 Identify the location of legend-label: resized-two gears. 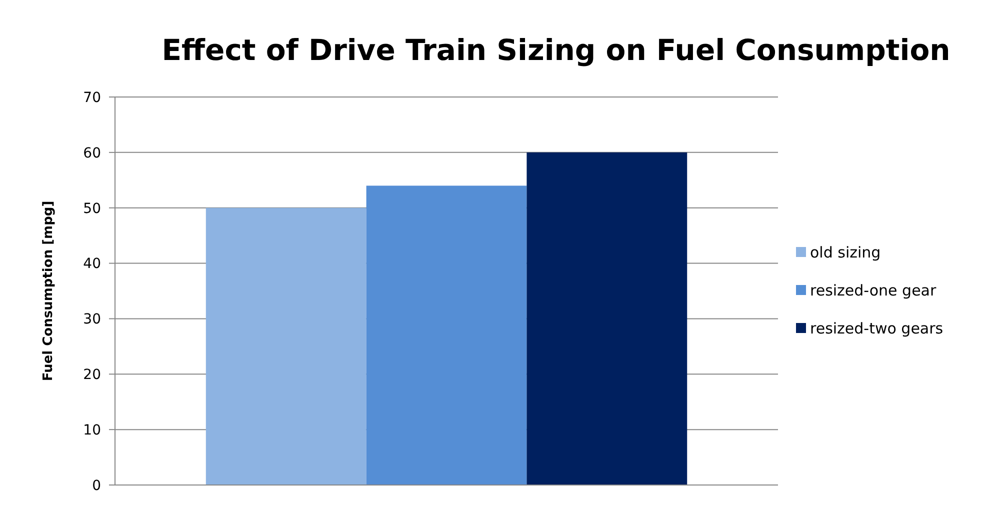
(877, 328).